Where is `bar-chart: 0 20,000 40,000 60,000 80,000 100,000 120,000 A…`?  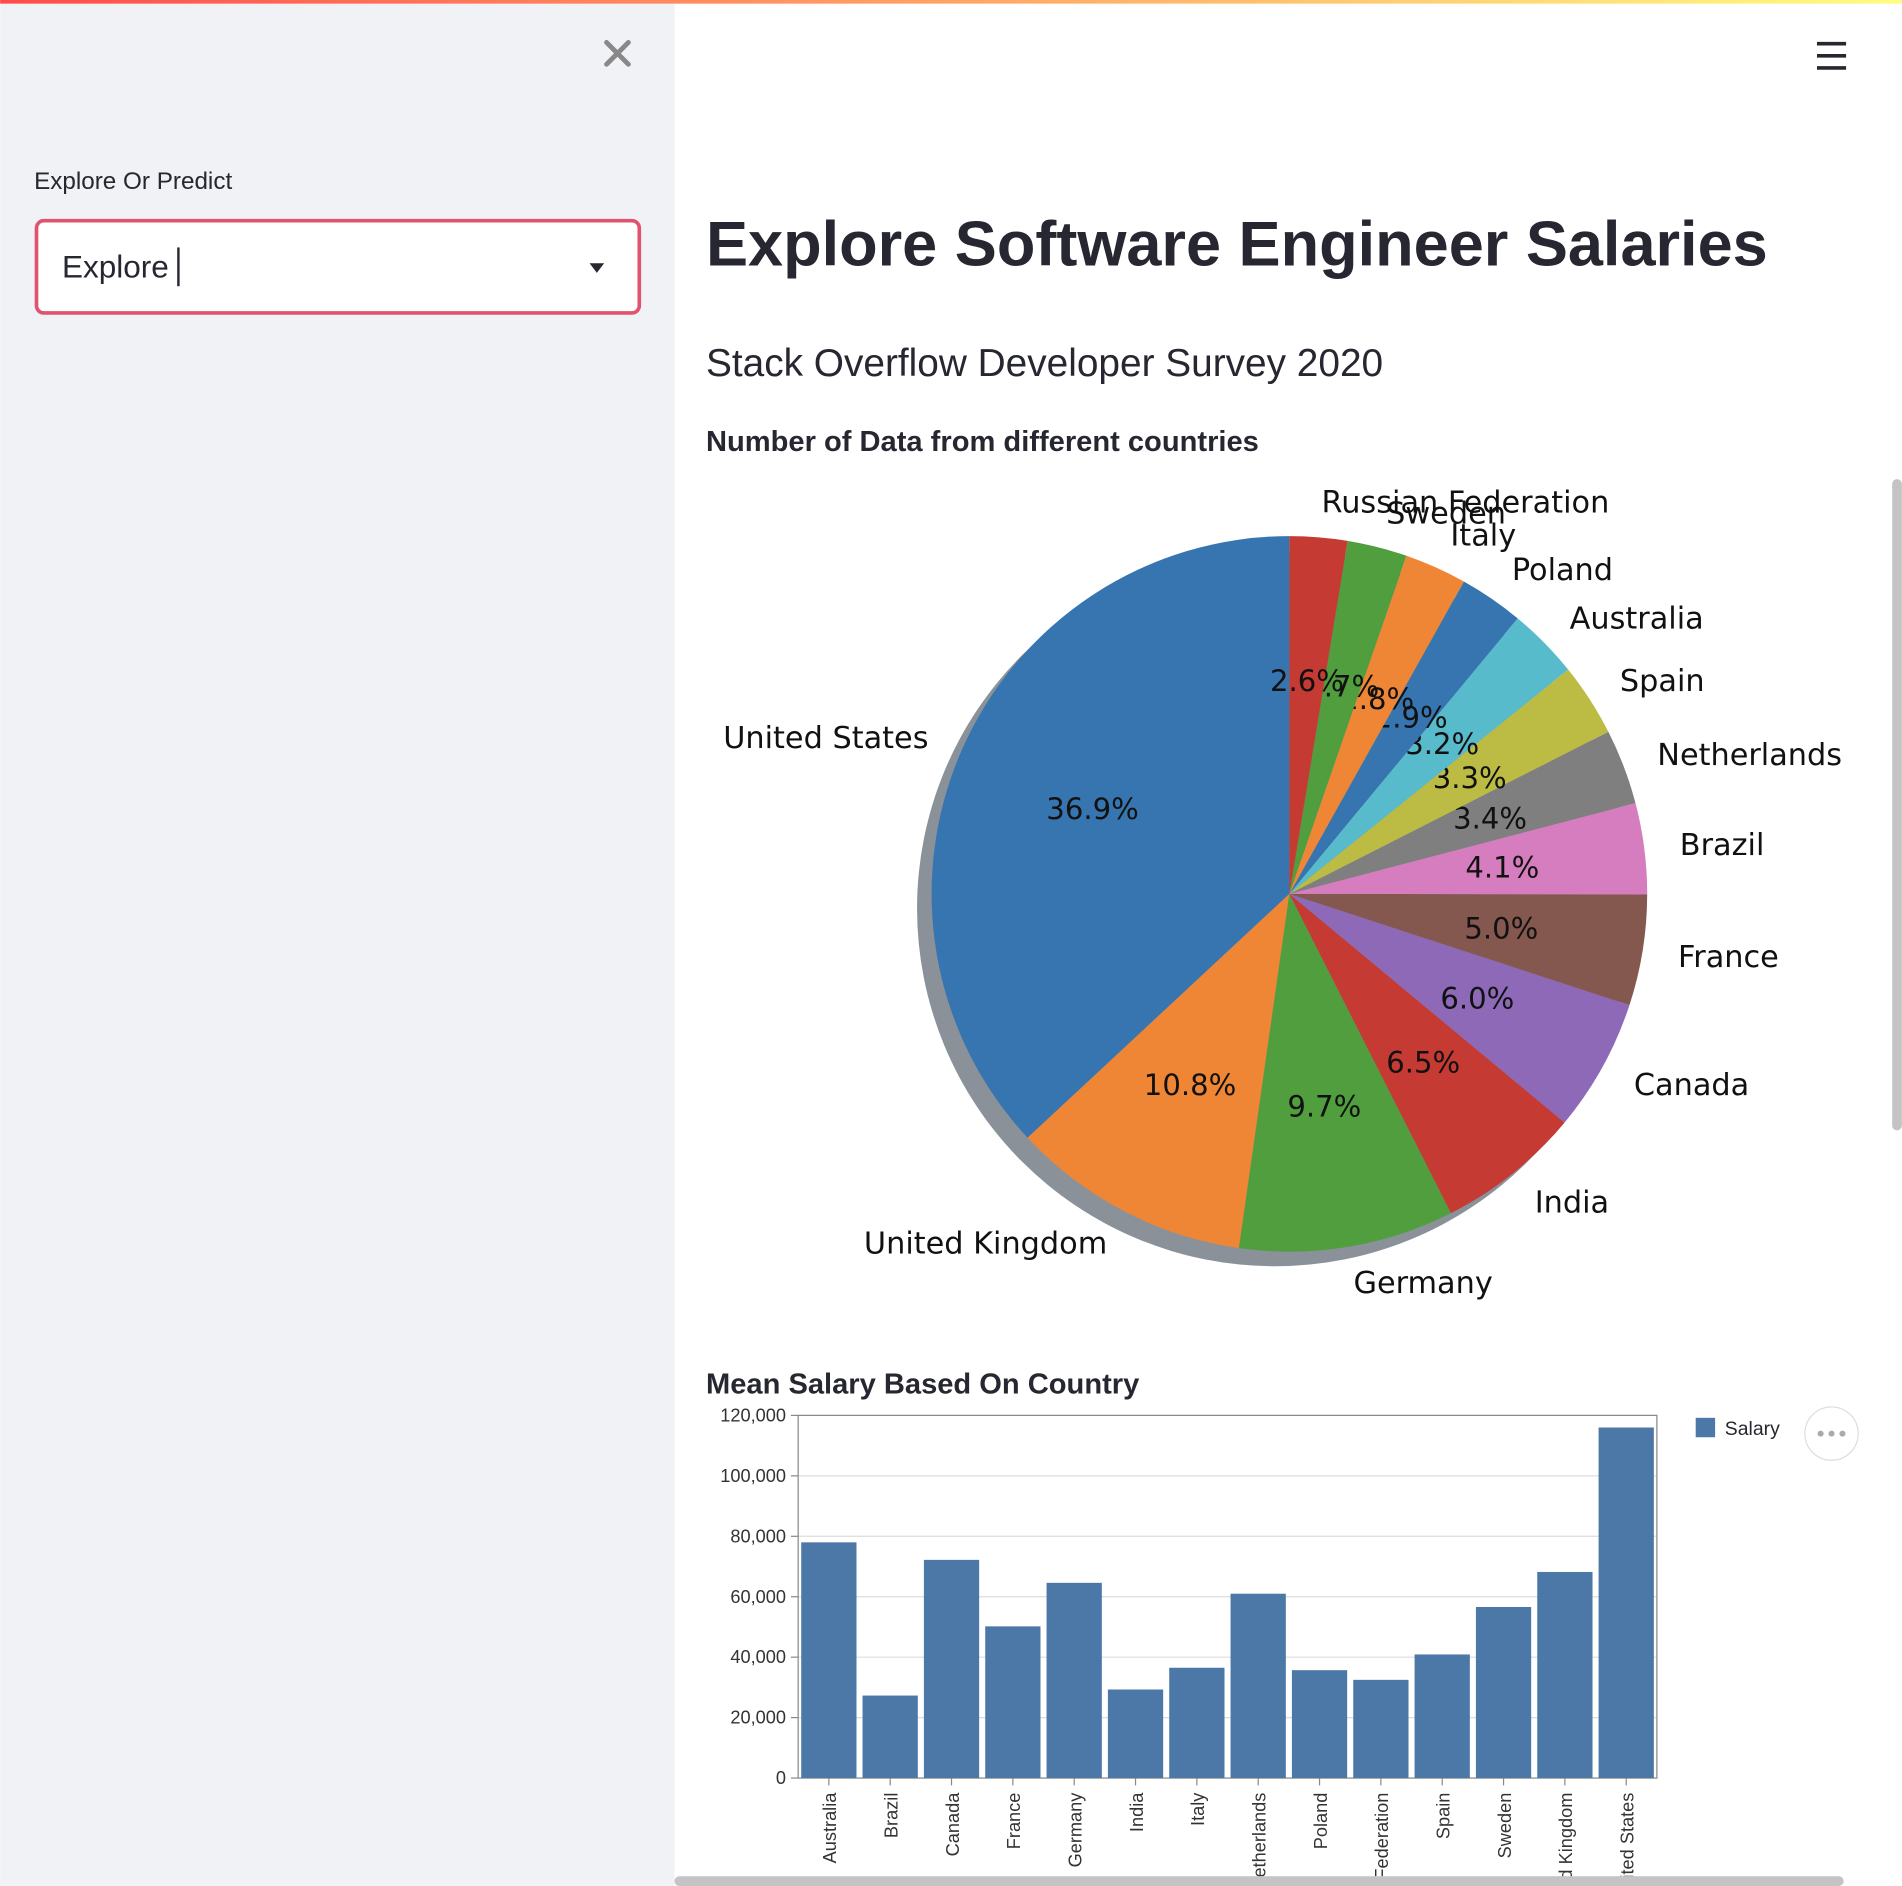 bar-chart: 0 20,000 40,000 60,000 80,000 100,000 120,000 A… is located at coordinates (1189, 1645).